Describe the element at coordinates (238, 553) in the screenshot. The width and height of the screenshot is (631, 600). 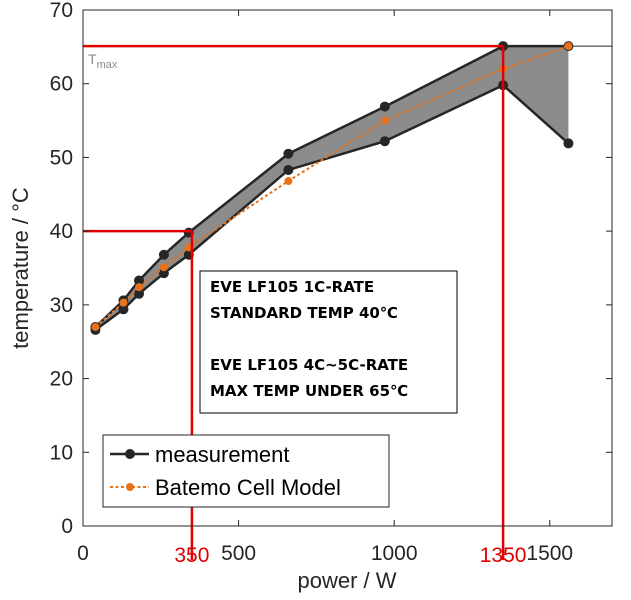
I see `x-tick-label: 500` at that location.